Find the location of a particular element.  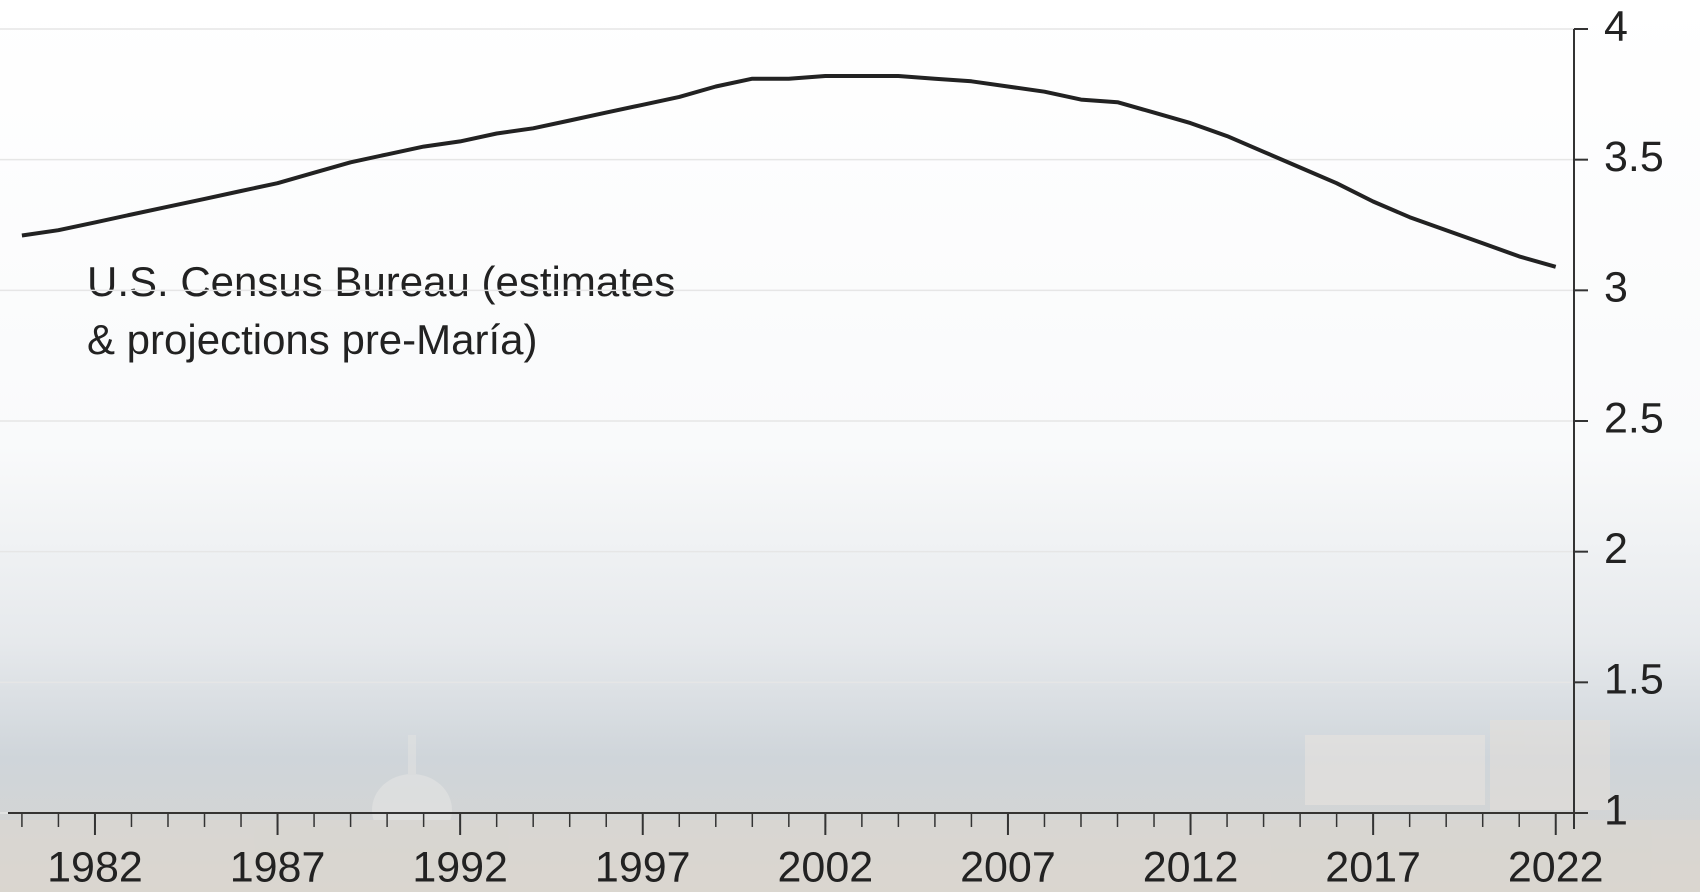

x-tick-label: 1997 is located at coordinates (643, 867).